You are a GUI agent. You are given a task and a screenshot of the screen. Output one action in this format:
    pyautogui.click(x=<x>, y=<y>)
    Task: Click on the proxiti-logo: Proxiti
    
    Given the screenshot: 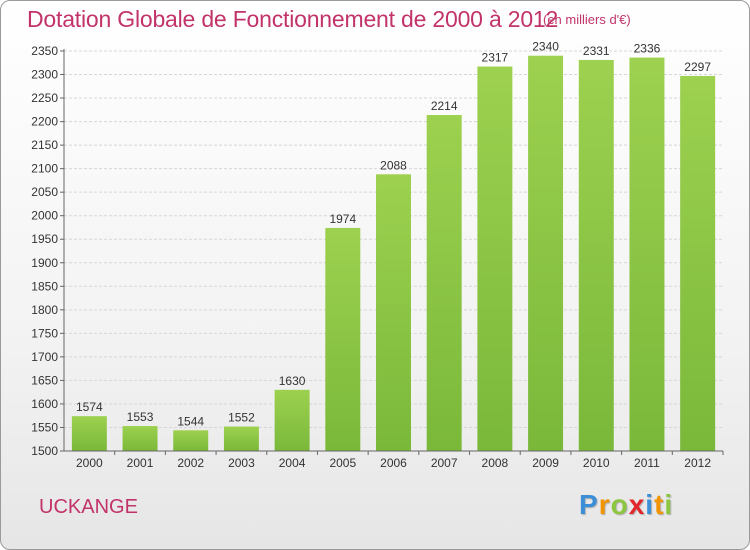 What is the action you would take?
    pyautogui.click(x=626, y=505)
    